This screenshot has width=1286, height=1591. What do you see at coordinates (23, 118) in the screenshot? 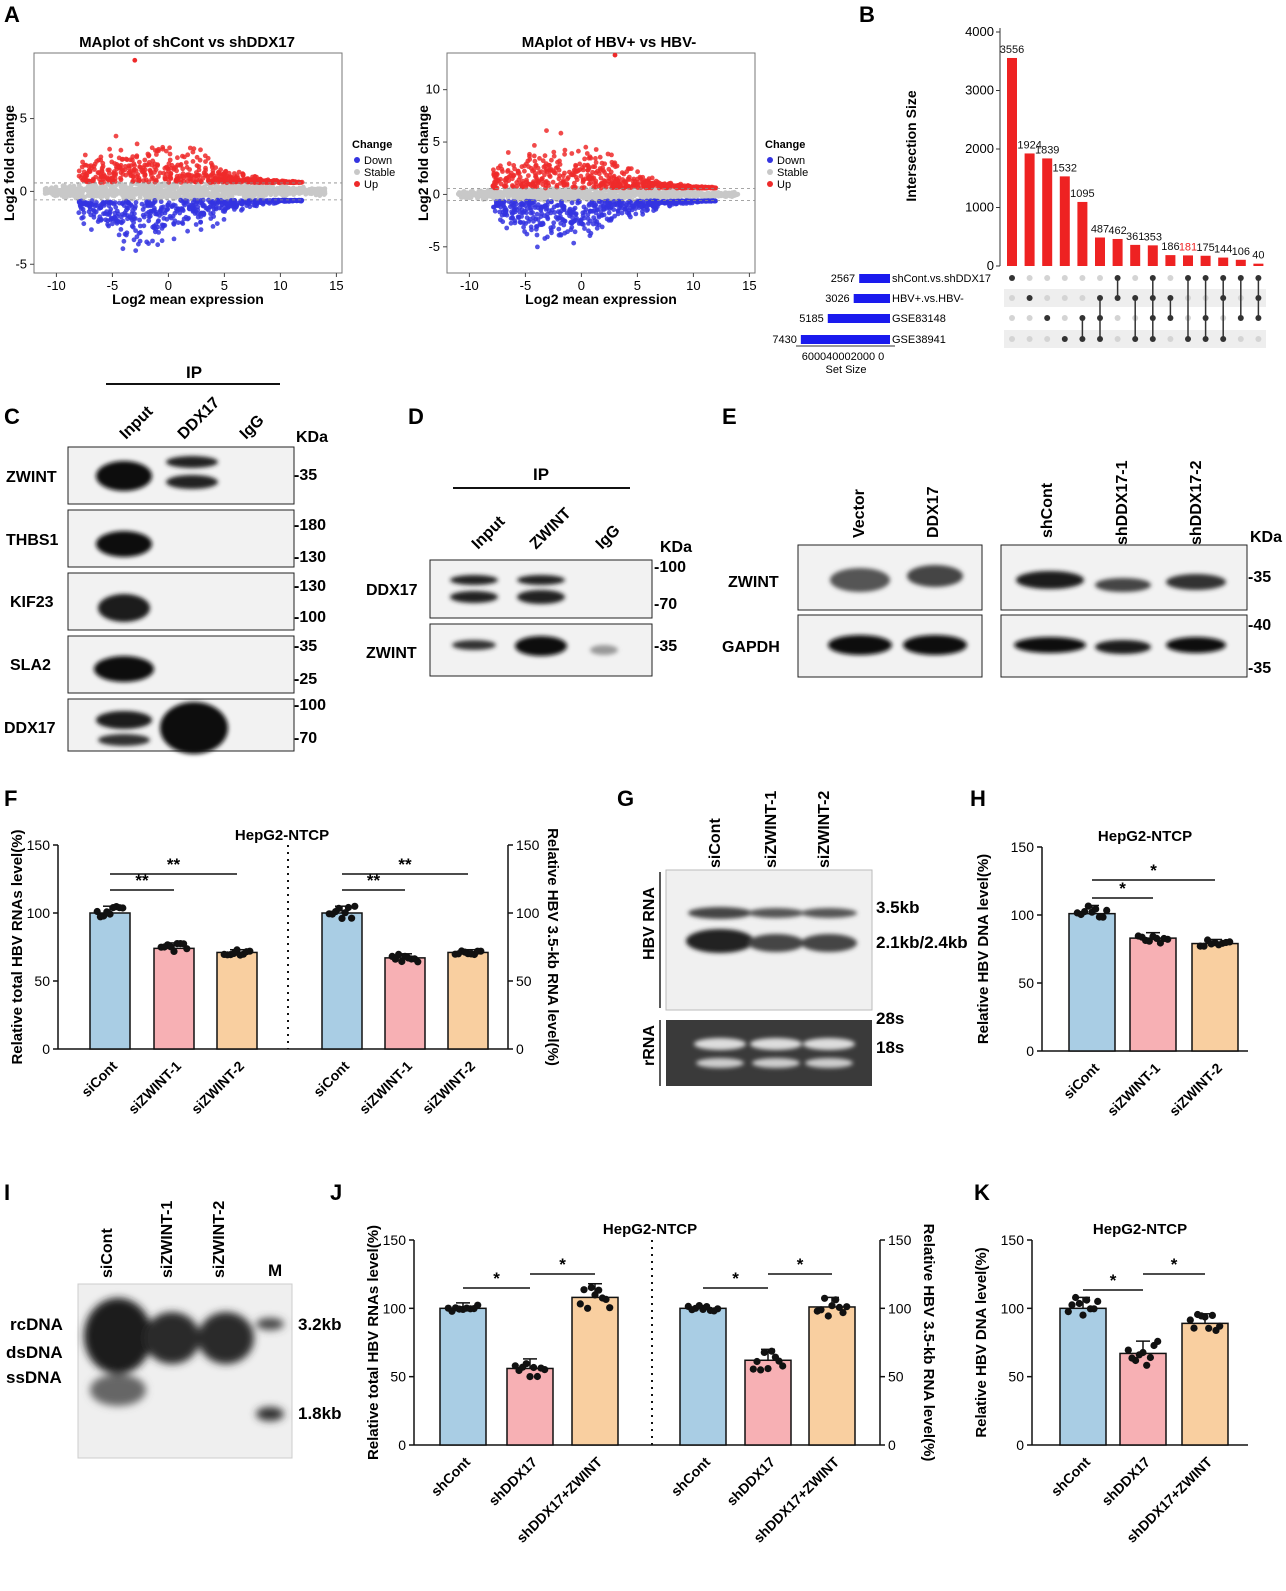
I see `ma-ytick-label: 5` at bounding box center [23, 118].